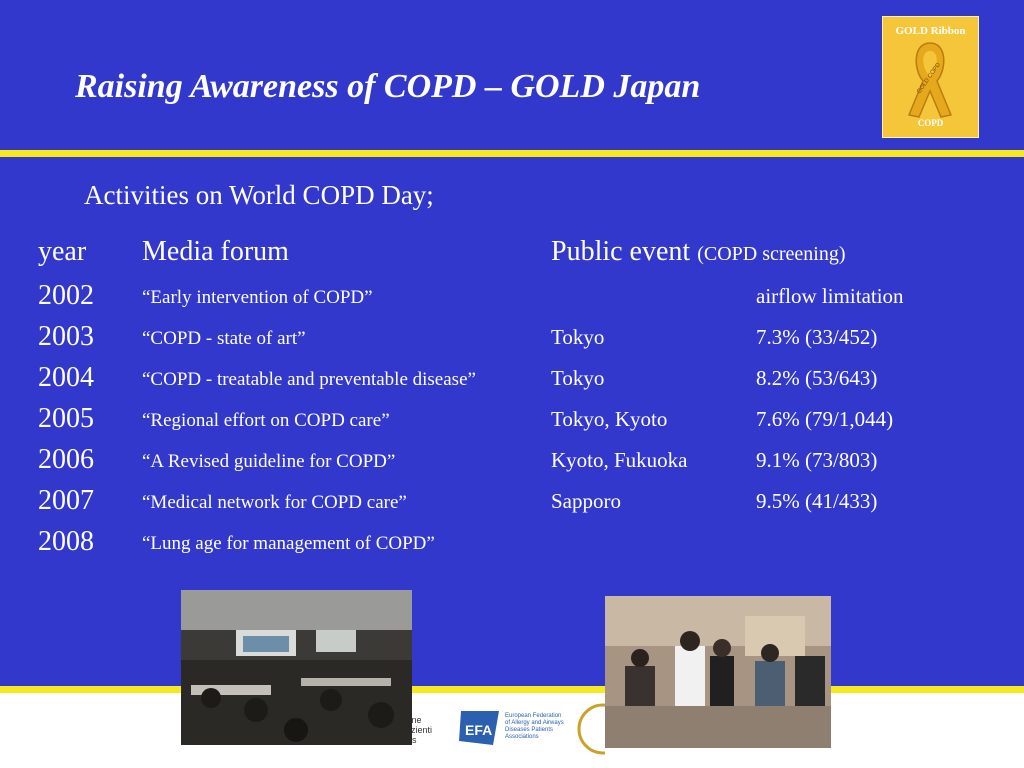 The image size is (1024, 768). What do you see at coordinates (512, 689) in the screenshot?
I see `bottom-divider` at bounding box center [512, 689].